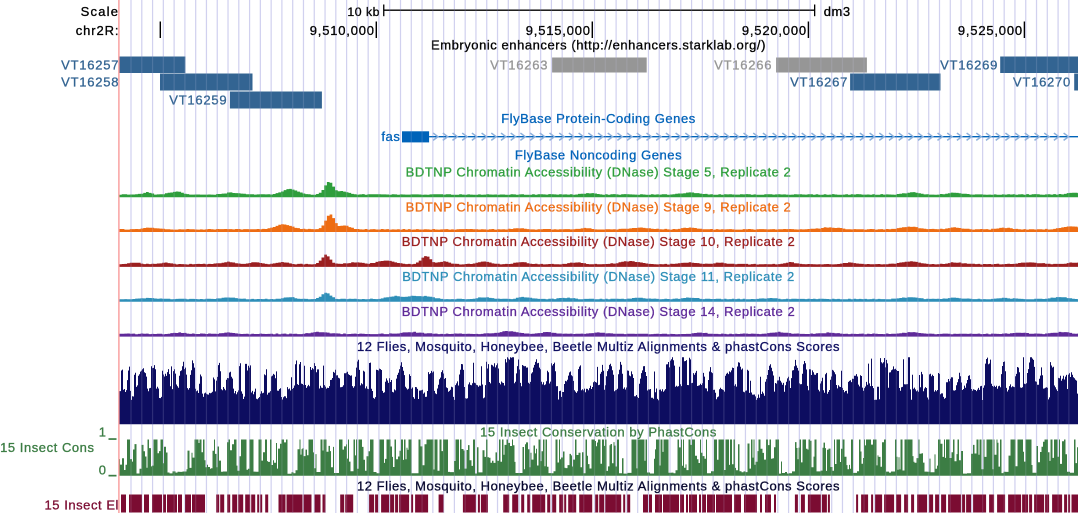 The image size is (1078, 513). I want to click on svg-text: VT16266, so click(743, 65).